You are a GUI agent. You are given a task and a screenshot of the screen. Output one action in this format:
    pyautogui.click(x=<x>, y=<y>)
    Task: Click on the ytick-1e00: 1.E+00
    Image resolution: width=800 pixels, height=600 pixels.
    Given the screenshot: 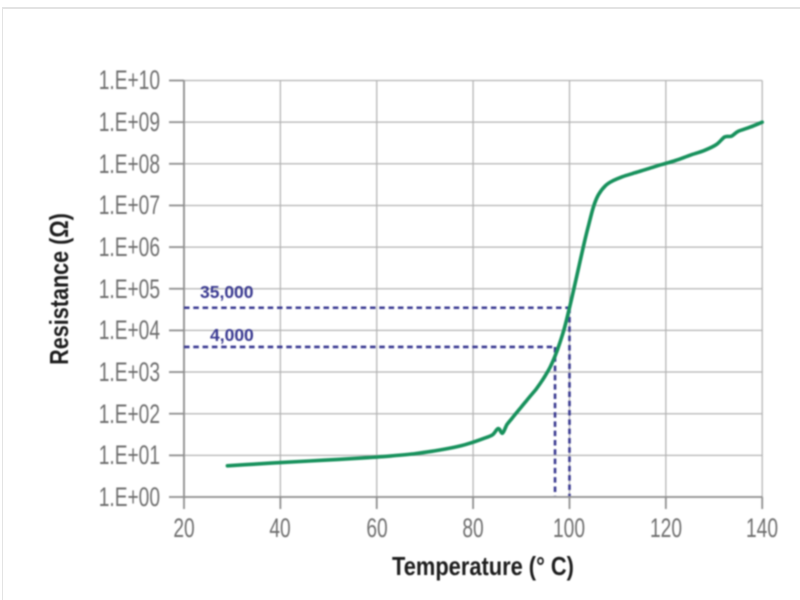 What is the action you would take?
    pyautogui.click(x=129, y=497)
    